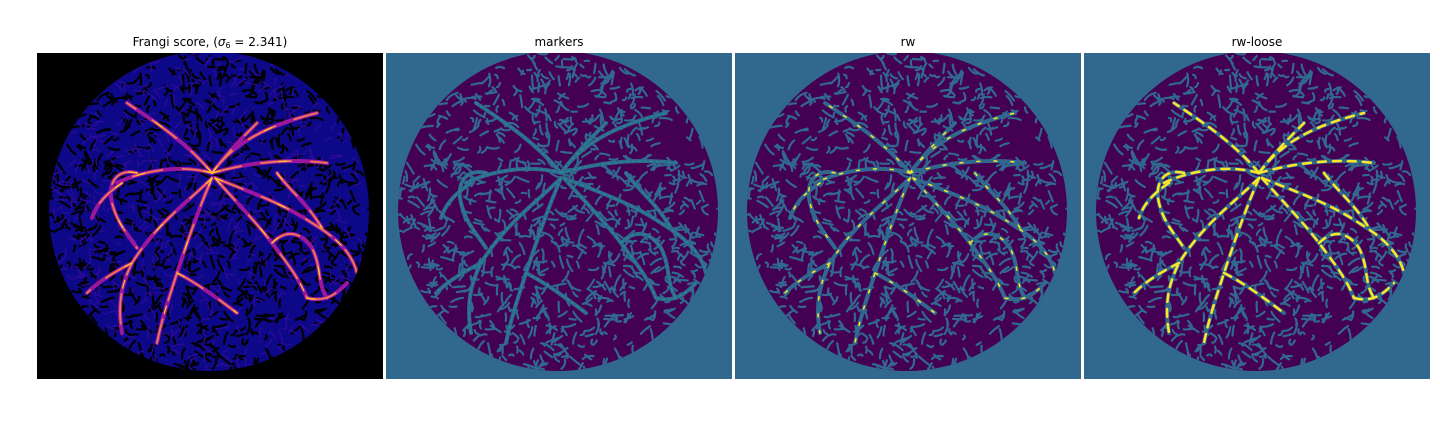 The width and height of the screenshot is (1440, 432). Describe the element at coordinates (210, 42) in the screenshot. I see `frangi-score-title: Frangi score, (σ6 = 2.341)` at that location.